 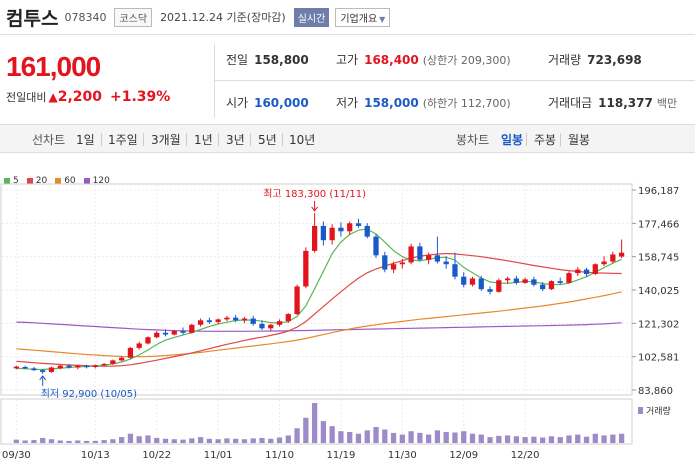 What do you see at coordinates (11, 181) in the screenshot?
I see `legend-ma5: 5` at bounding box center [11, 181].